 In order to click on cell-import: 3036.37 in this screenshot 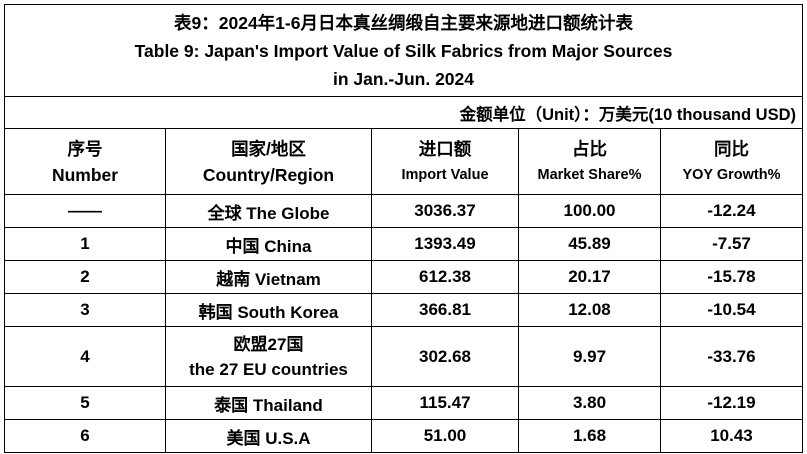, I will do `click(445, 211)`.